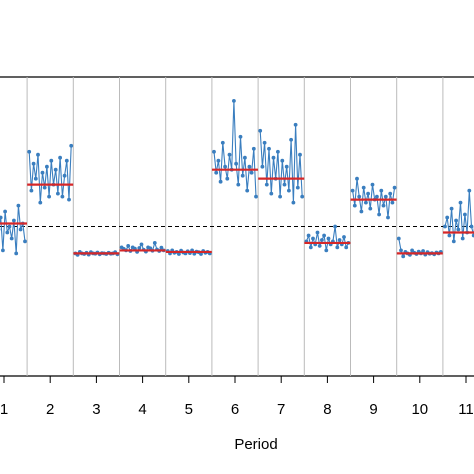  What do you see at coordinates (235, 409) in the screenshot?
I see `x-tick-label-6: 6` at bounding box center [235, 409].